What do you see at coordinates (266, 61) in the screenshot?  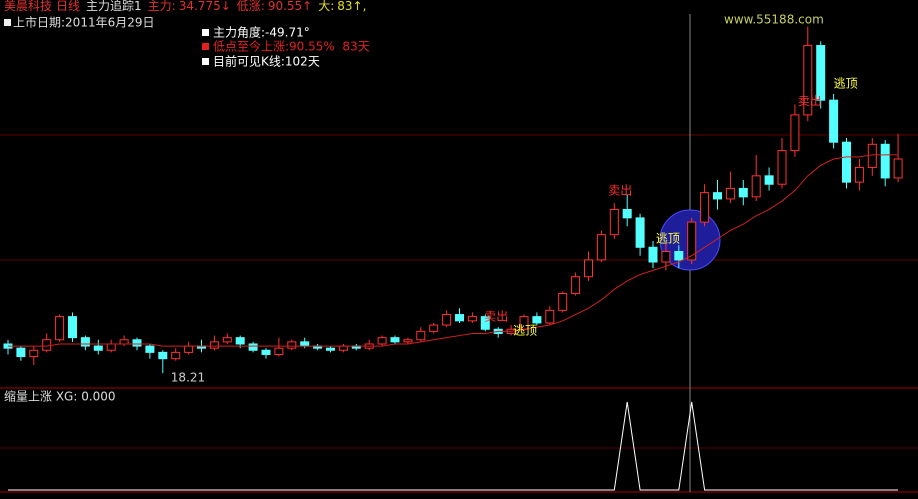 I see `info-line: 目前可见K线:102天` at bounding box center [266, 61].